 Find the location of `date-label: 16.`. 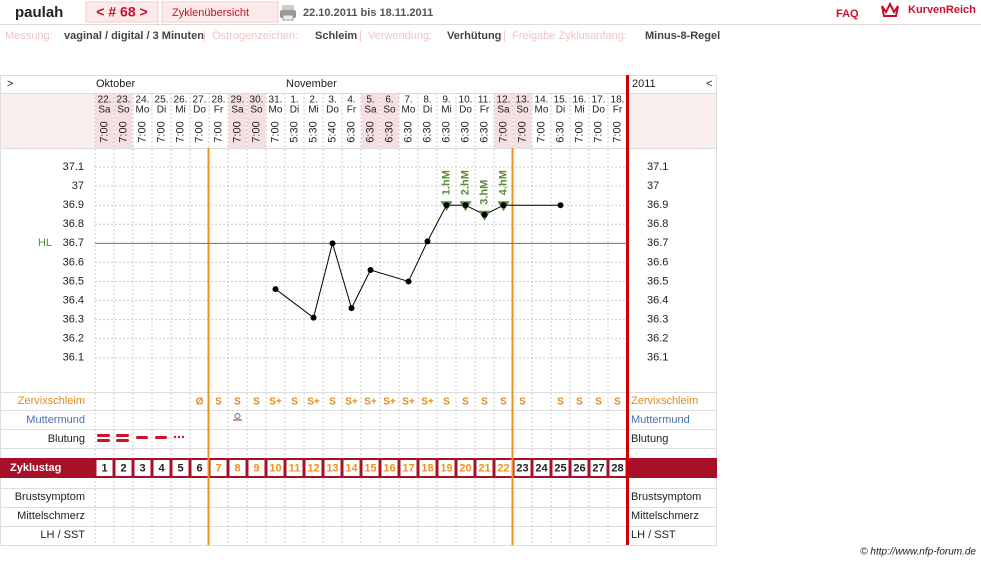

date-label: 16. is located at coordinates (580, 100).